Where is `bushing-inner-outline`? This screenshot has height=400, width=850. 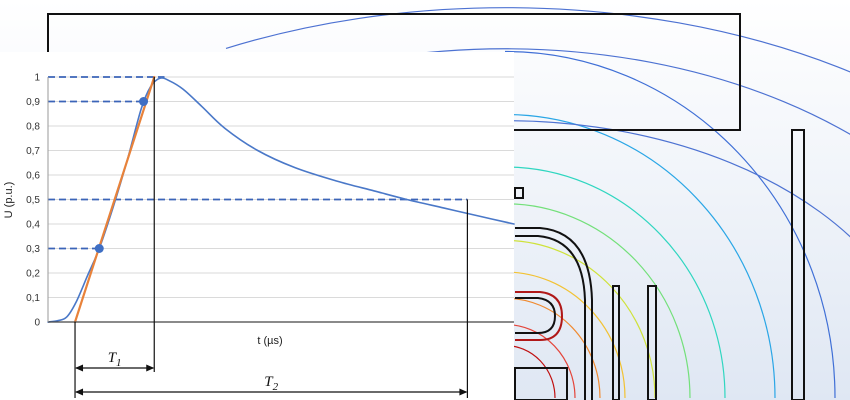
bushing-inner-outline is located at coordinates (550, 317).